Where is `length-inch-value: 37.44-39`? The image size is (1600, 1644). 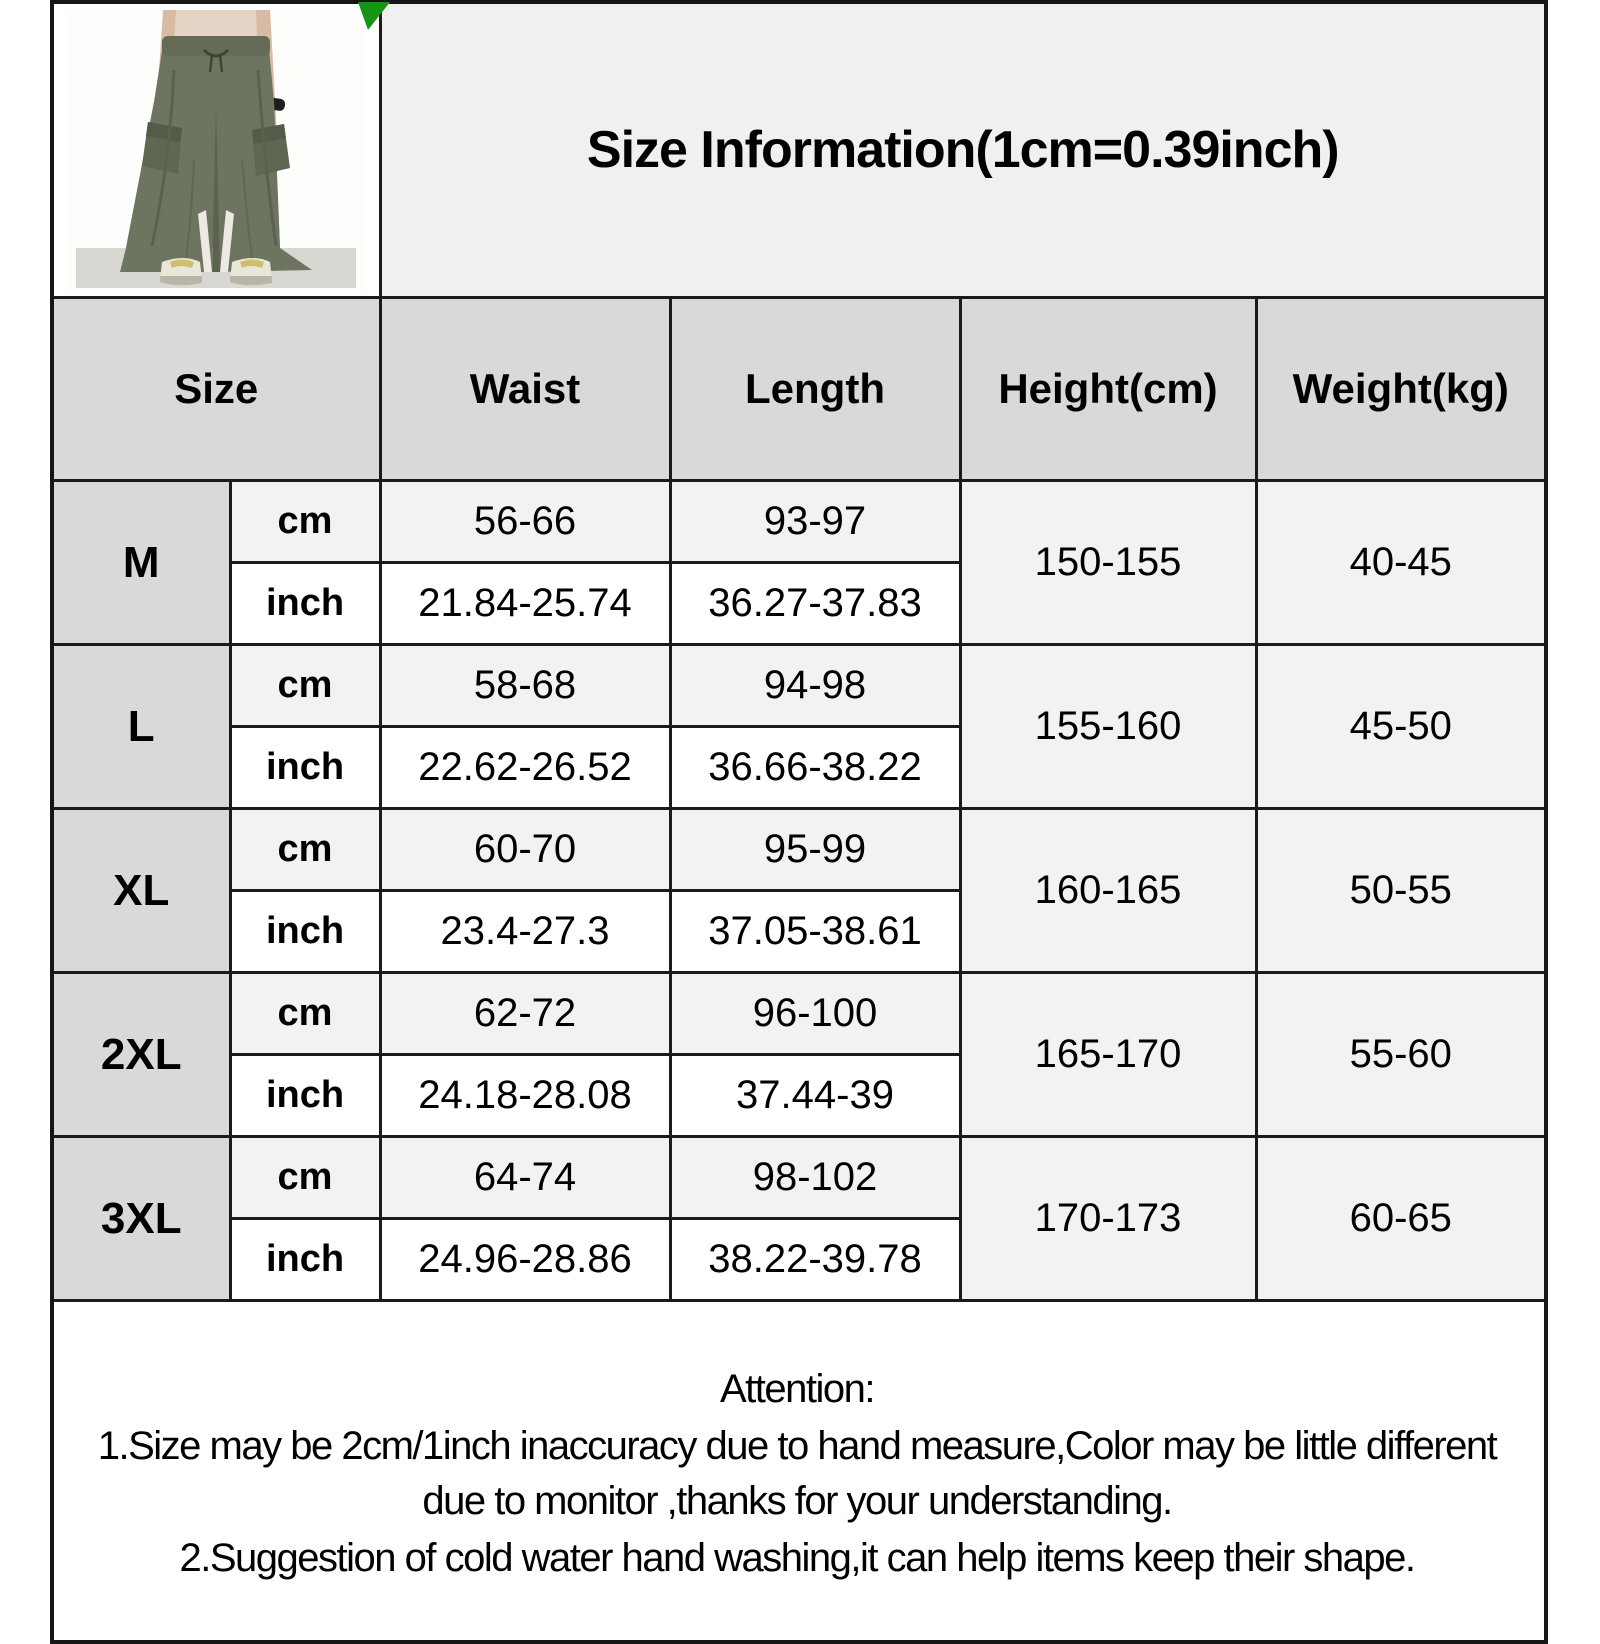 length-inch-value: 37.44-39 is located at coordinates (815, 1095).